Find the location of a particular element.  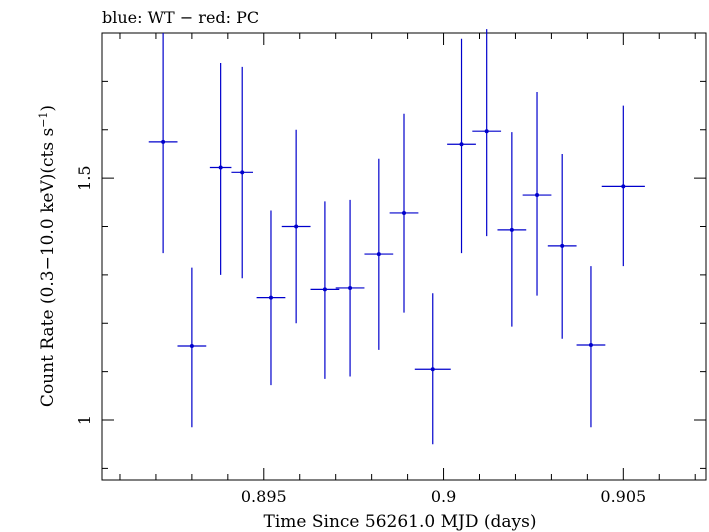

x-tick-label: 0.895 is located at coordinates (264, 496).